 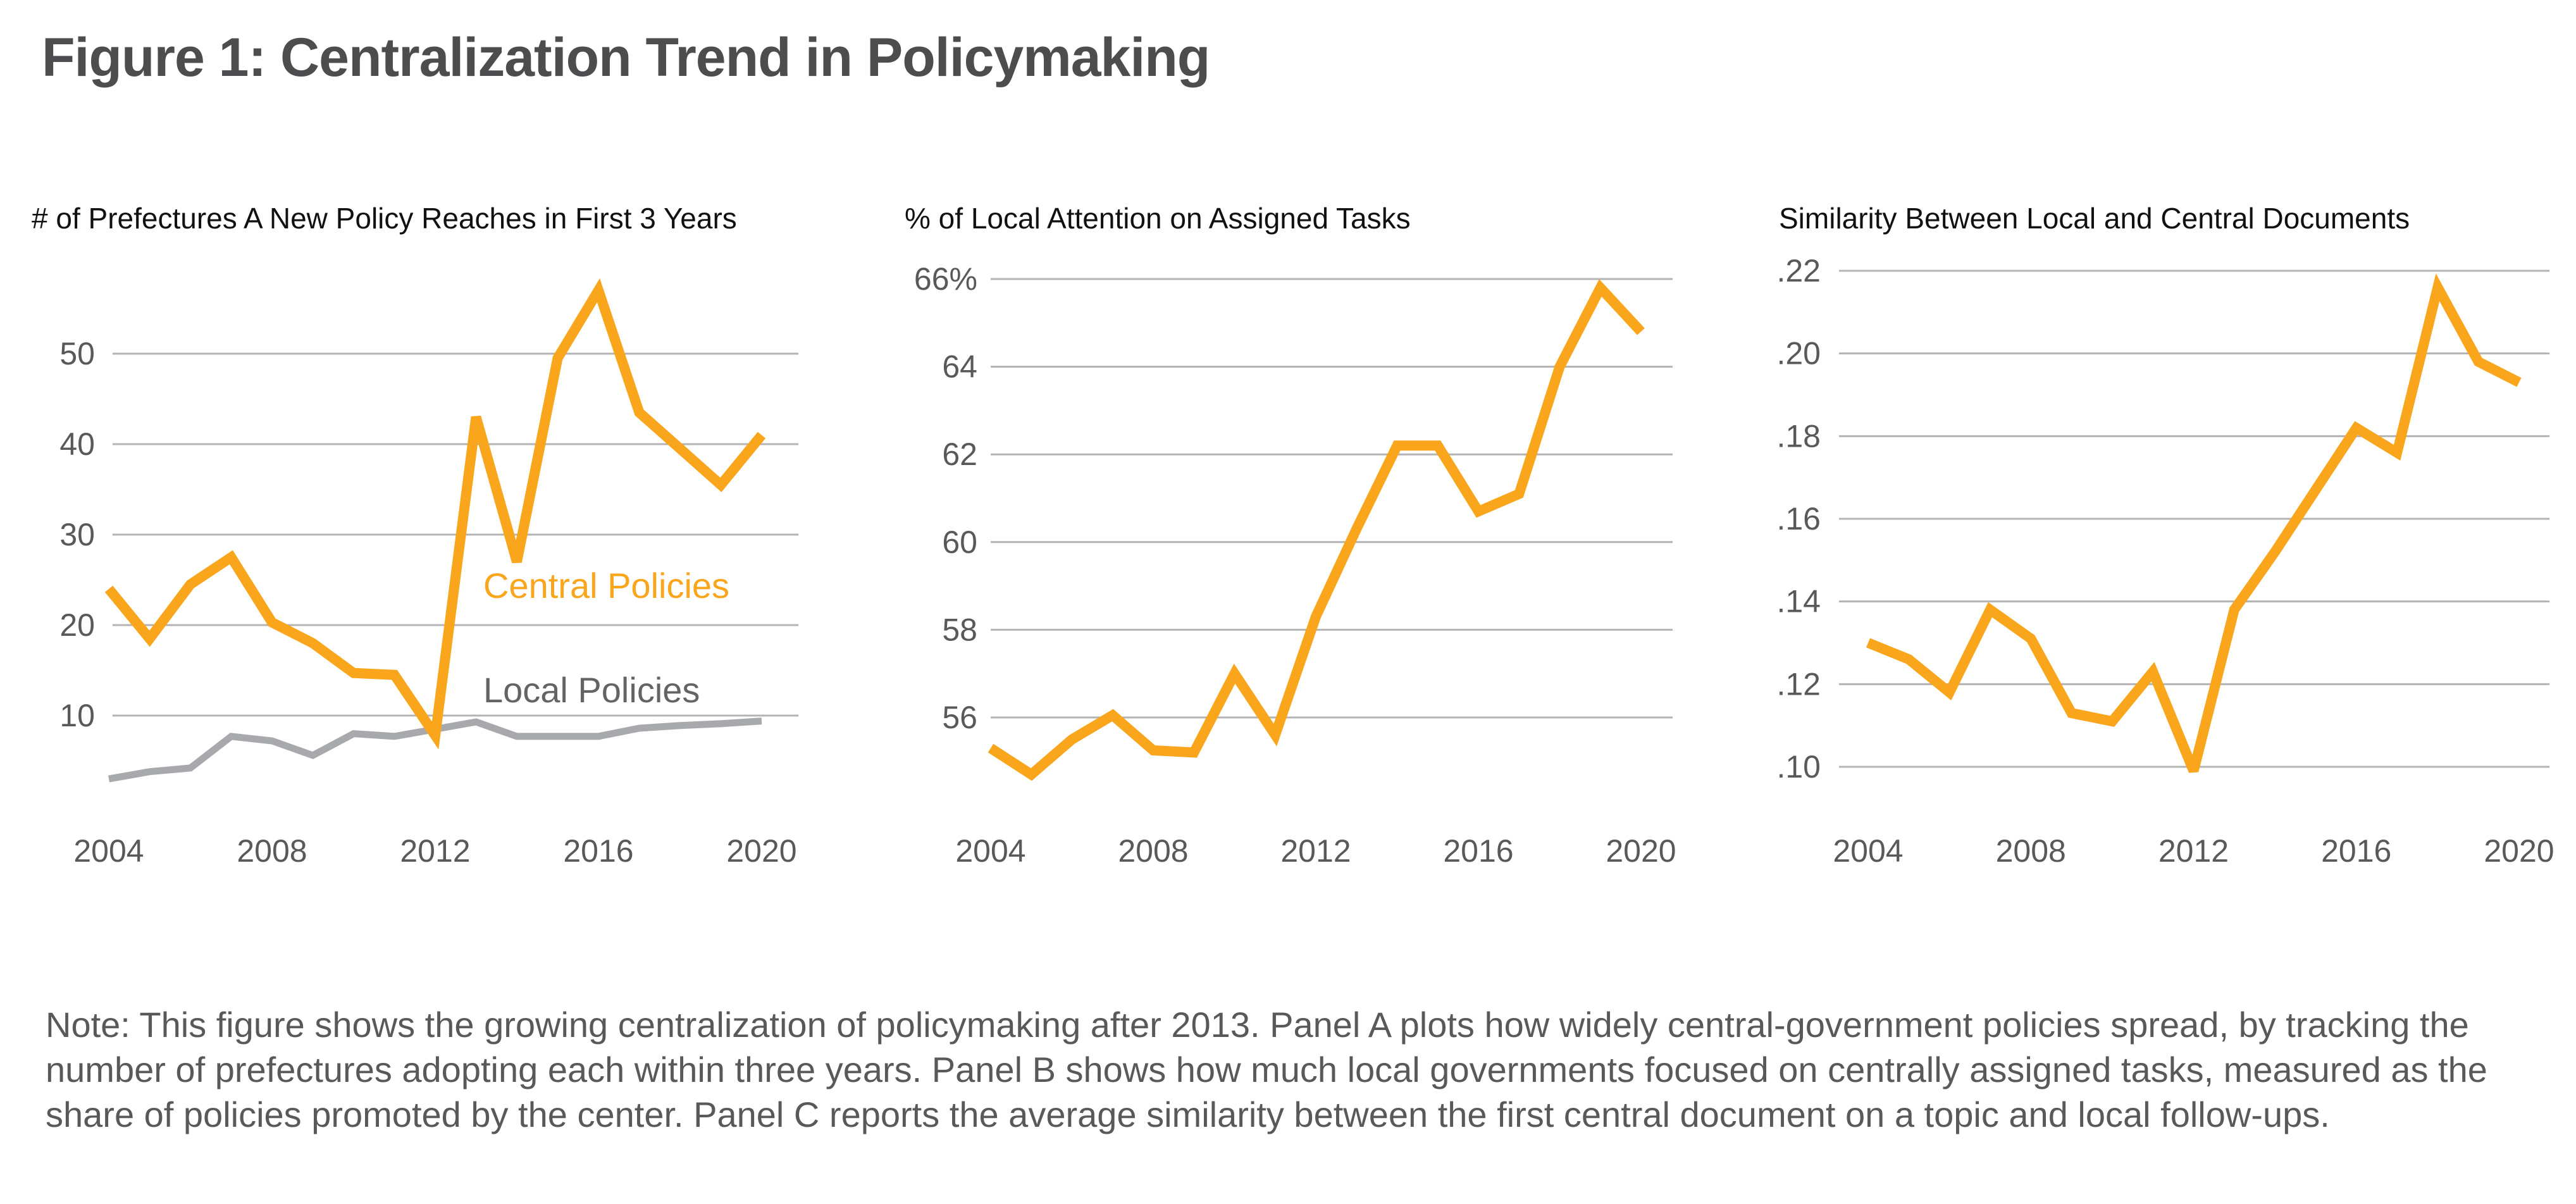 What do you see at coordinates (959, 454) in the screenshot?
I see `panel-b-ytick-label: 62` at bounding box center [959, 454].